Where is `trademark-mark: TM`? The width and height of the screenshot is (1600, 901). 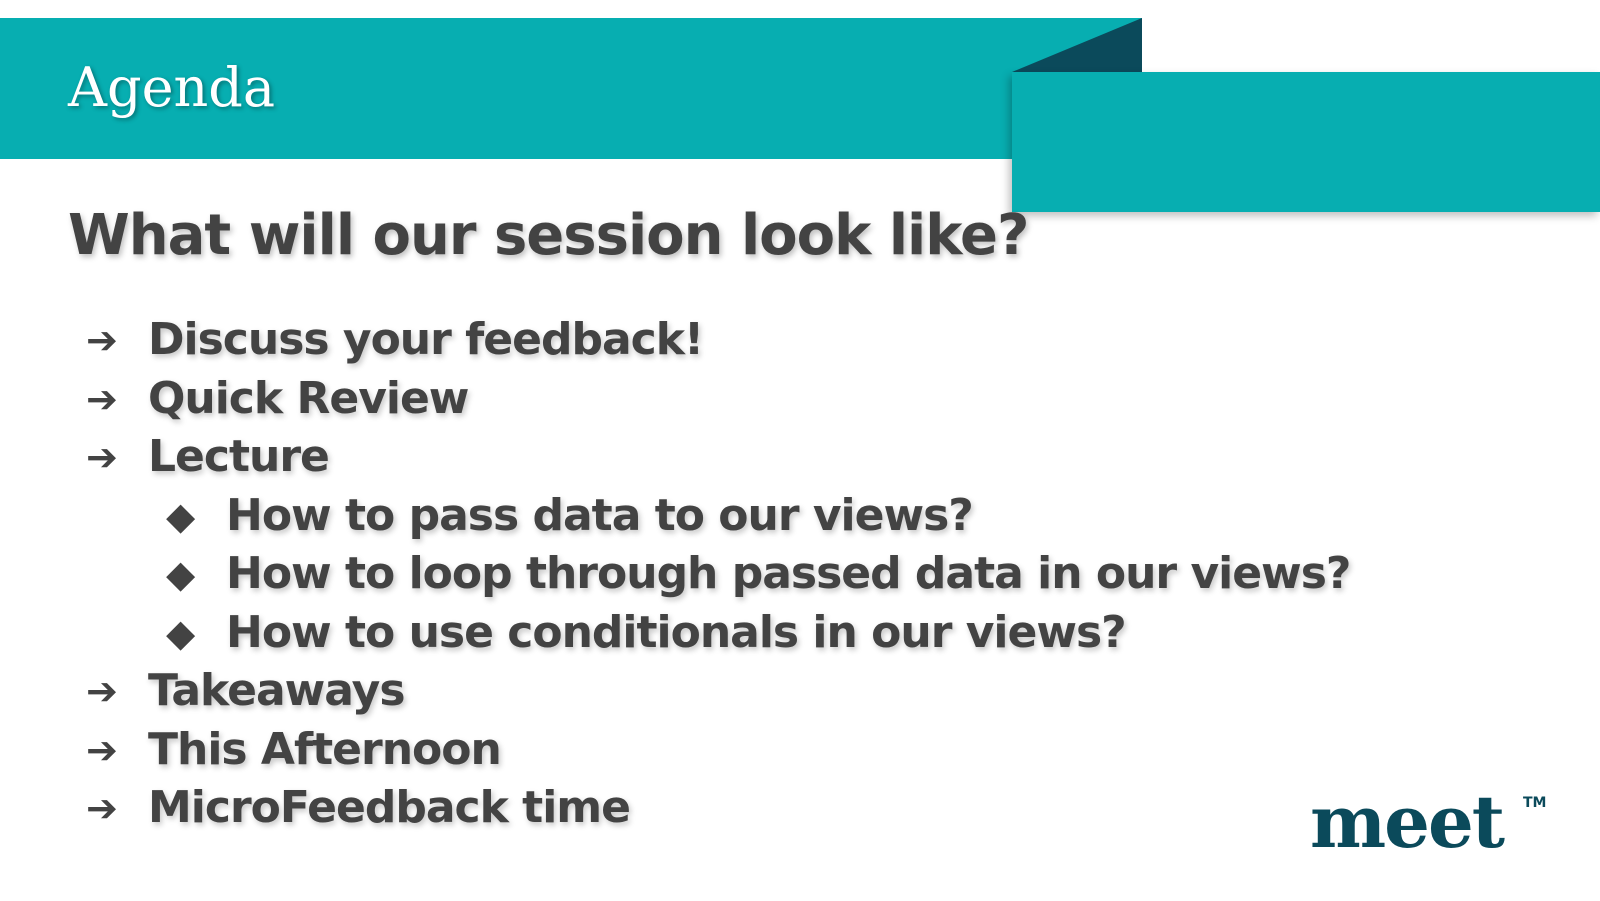 trademark-mark: TM is located at coordinates (1535, 803).